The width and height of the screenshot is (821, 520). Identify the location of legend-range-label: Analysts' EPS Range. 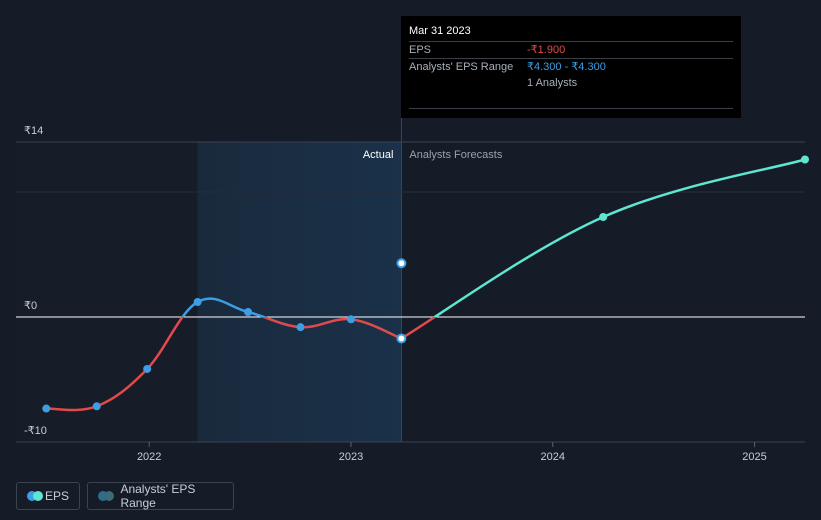
(158, 496).